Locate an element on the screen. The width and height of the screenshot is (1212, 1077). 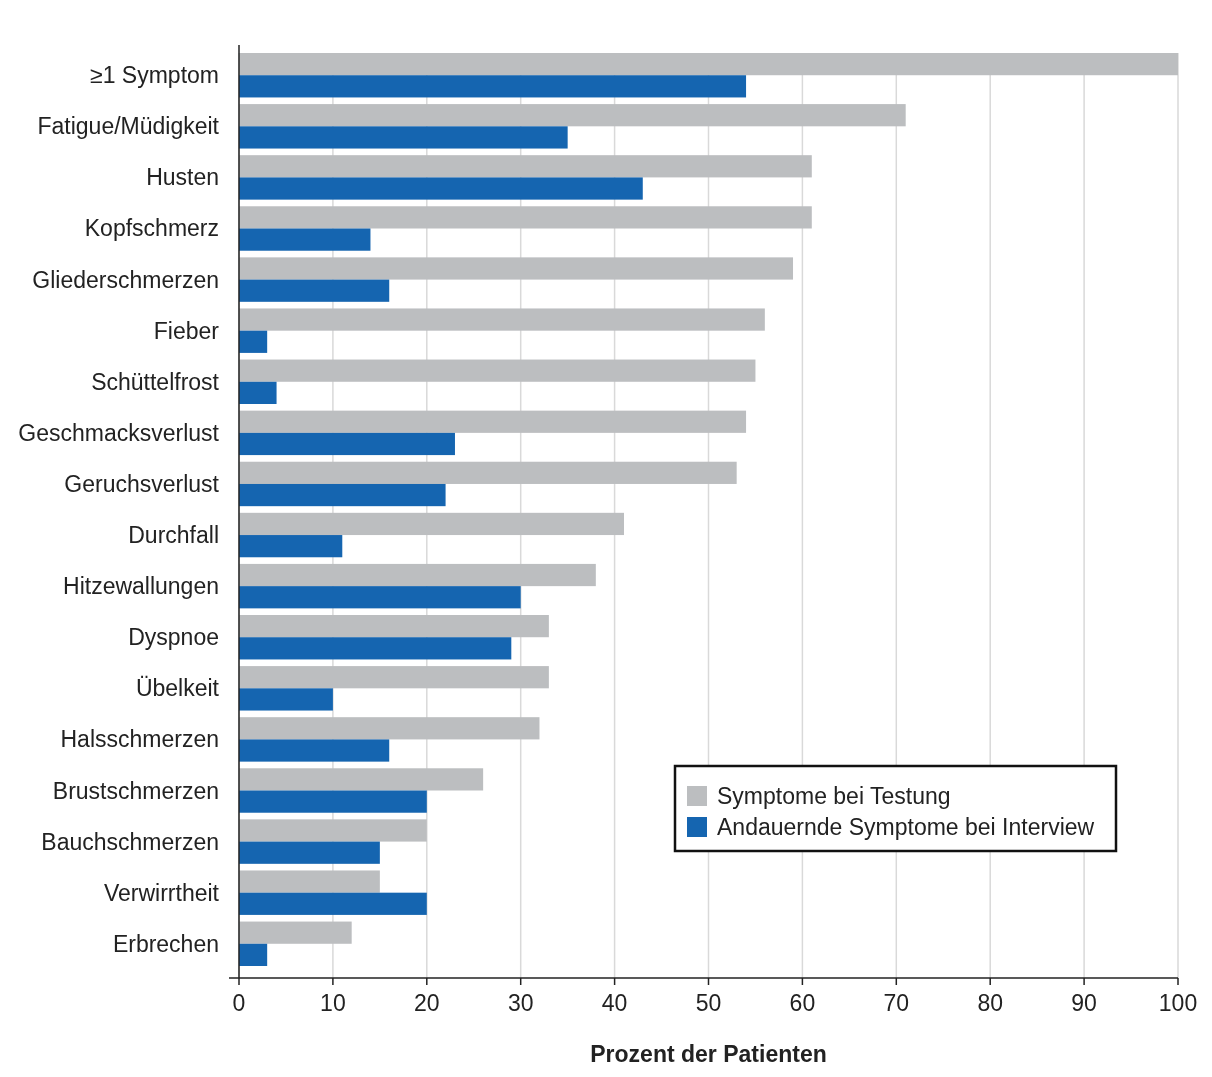
y-tick-label: Geruchsverlust is located at coordinates (142, 483).